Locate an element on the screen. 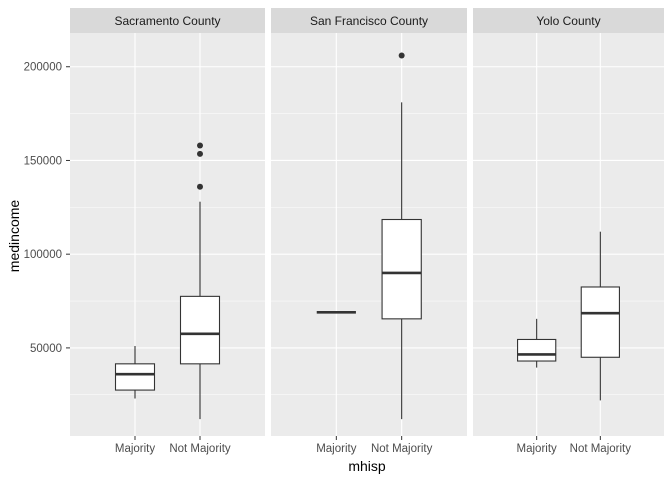 The image size is (672, 480). facet-strip-label: Yolo County is located at coordinates (568, 21).